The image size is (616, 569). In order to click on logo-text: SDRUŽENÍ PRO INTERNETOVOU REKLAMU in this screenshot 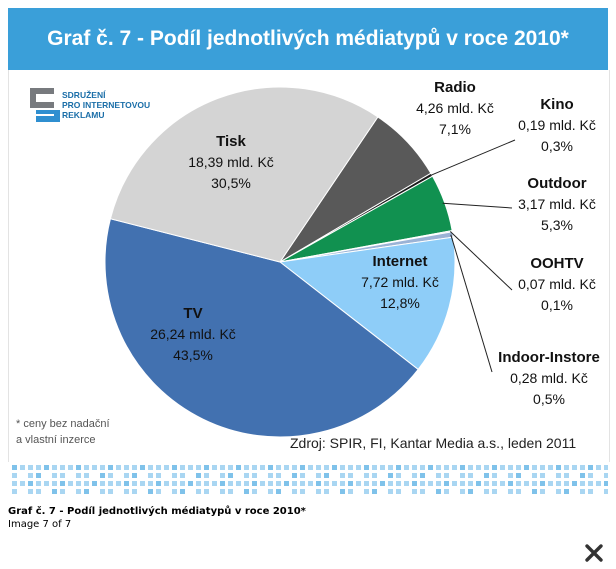, I will do `click(106, 105)`.